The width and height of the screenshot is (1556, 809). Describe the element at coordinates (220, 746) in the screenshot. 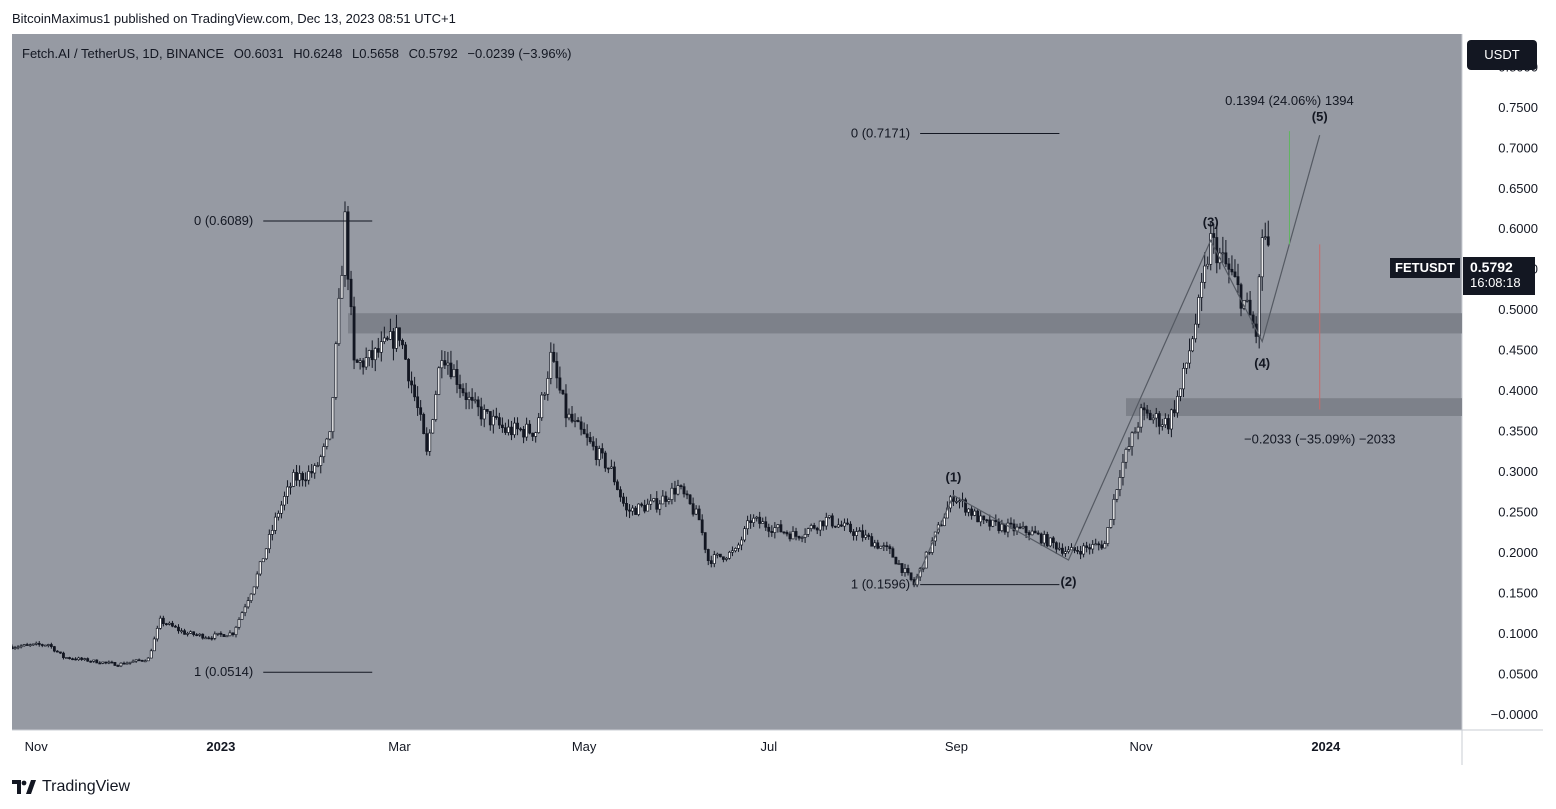

I see `time-tick-label: 2023` at that location.